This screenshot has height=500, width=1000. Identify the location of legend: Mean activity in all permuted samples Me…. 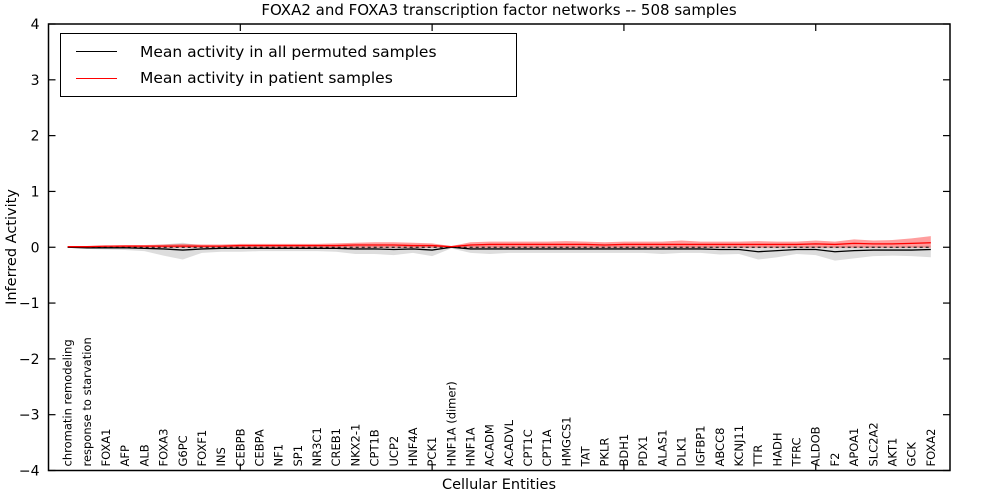
(288, 65).